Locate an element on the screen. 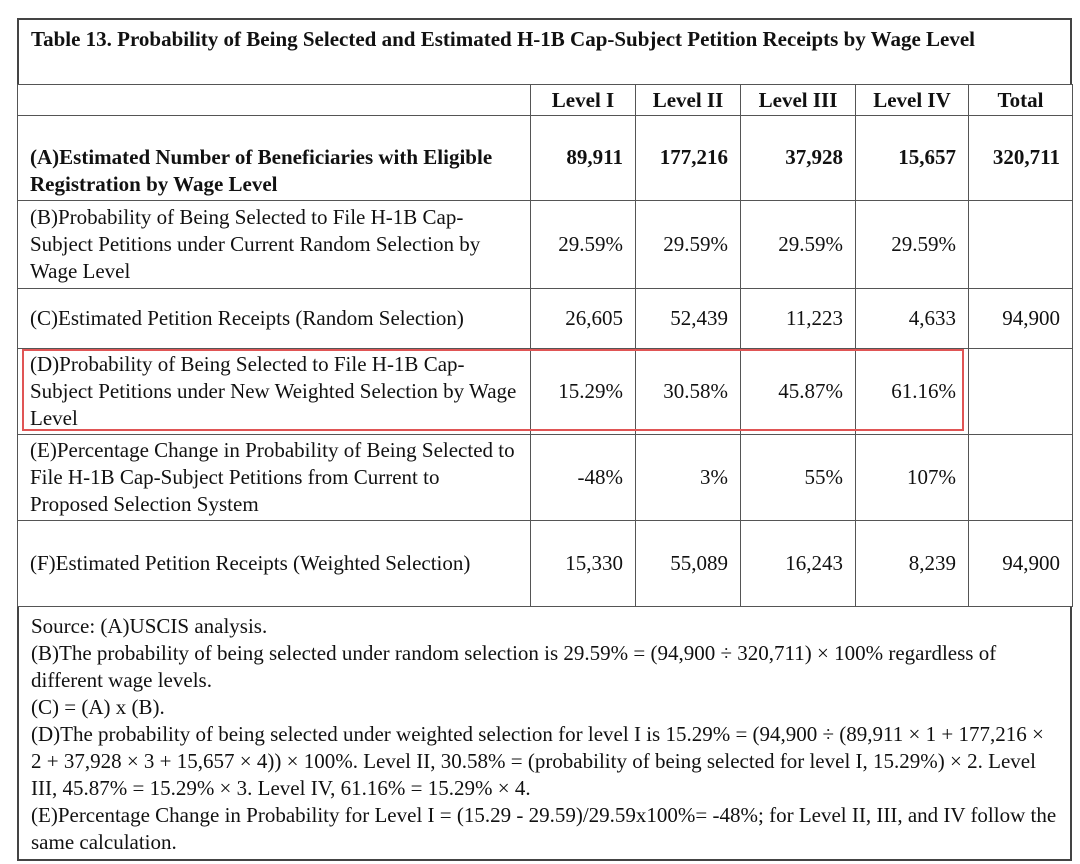 The image size is (1080, 864). cell: 45.87% is located at coordinates (798, 391).